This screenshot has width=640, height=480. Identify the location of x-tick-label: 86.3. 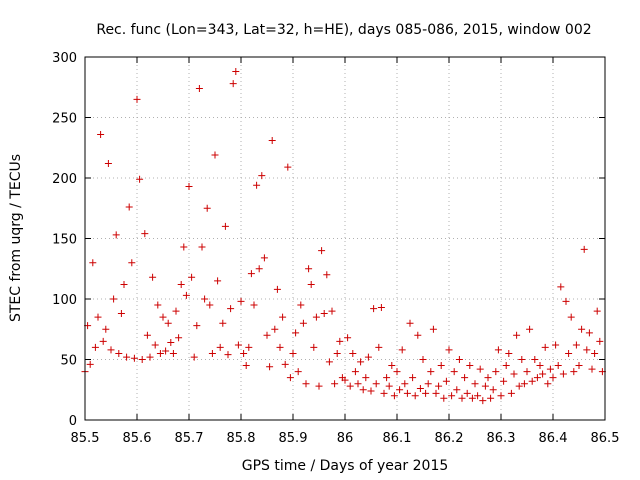
(501, 438).